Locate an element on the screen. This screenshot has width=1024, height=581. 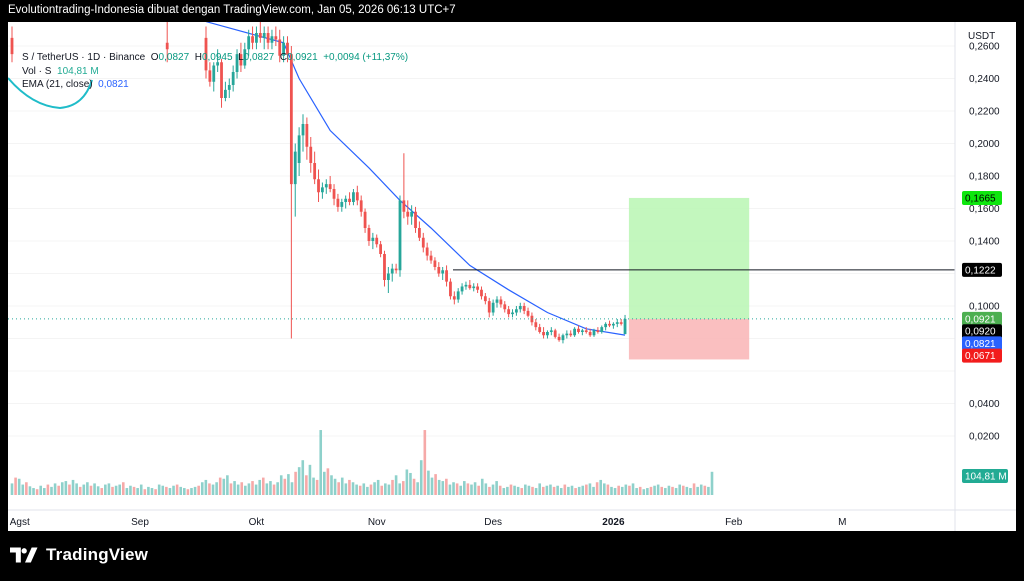
legend-volume-row: Vol · S 104,81 M is located at coordinates (215, 72).